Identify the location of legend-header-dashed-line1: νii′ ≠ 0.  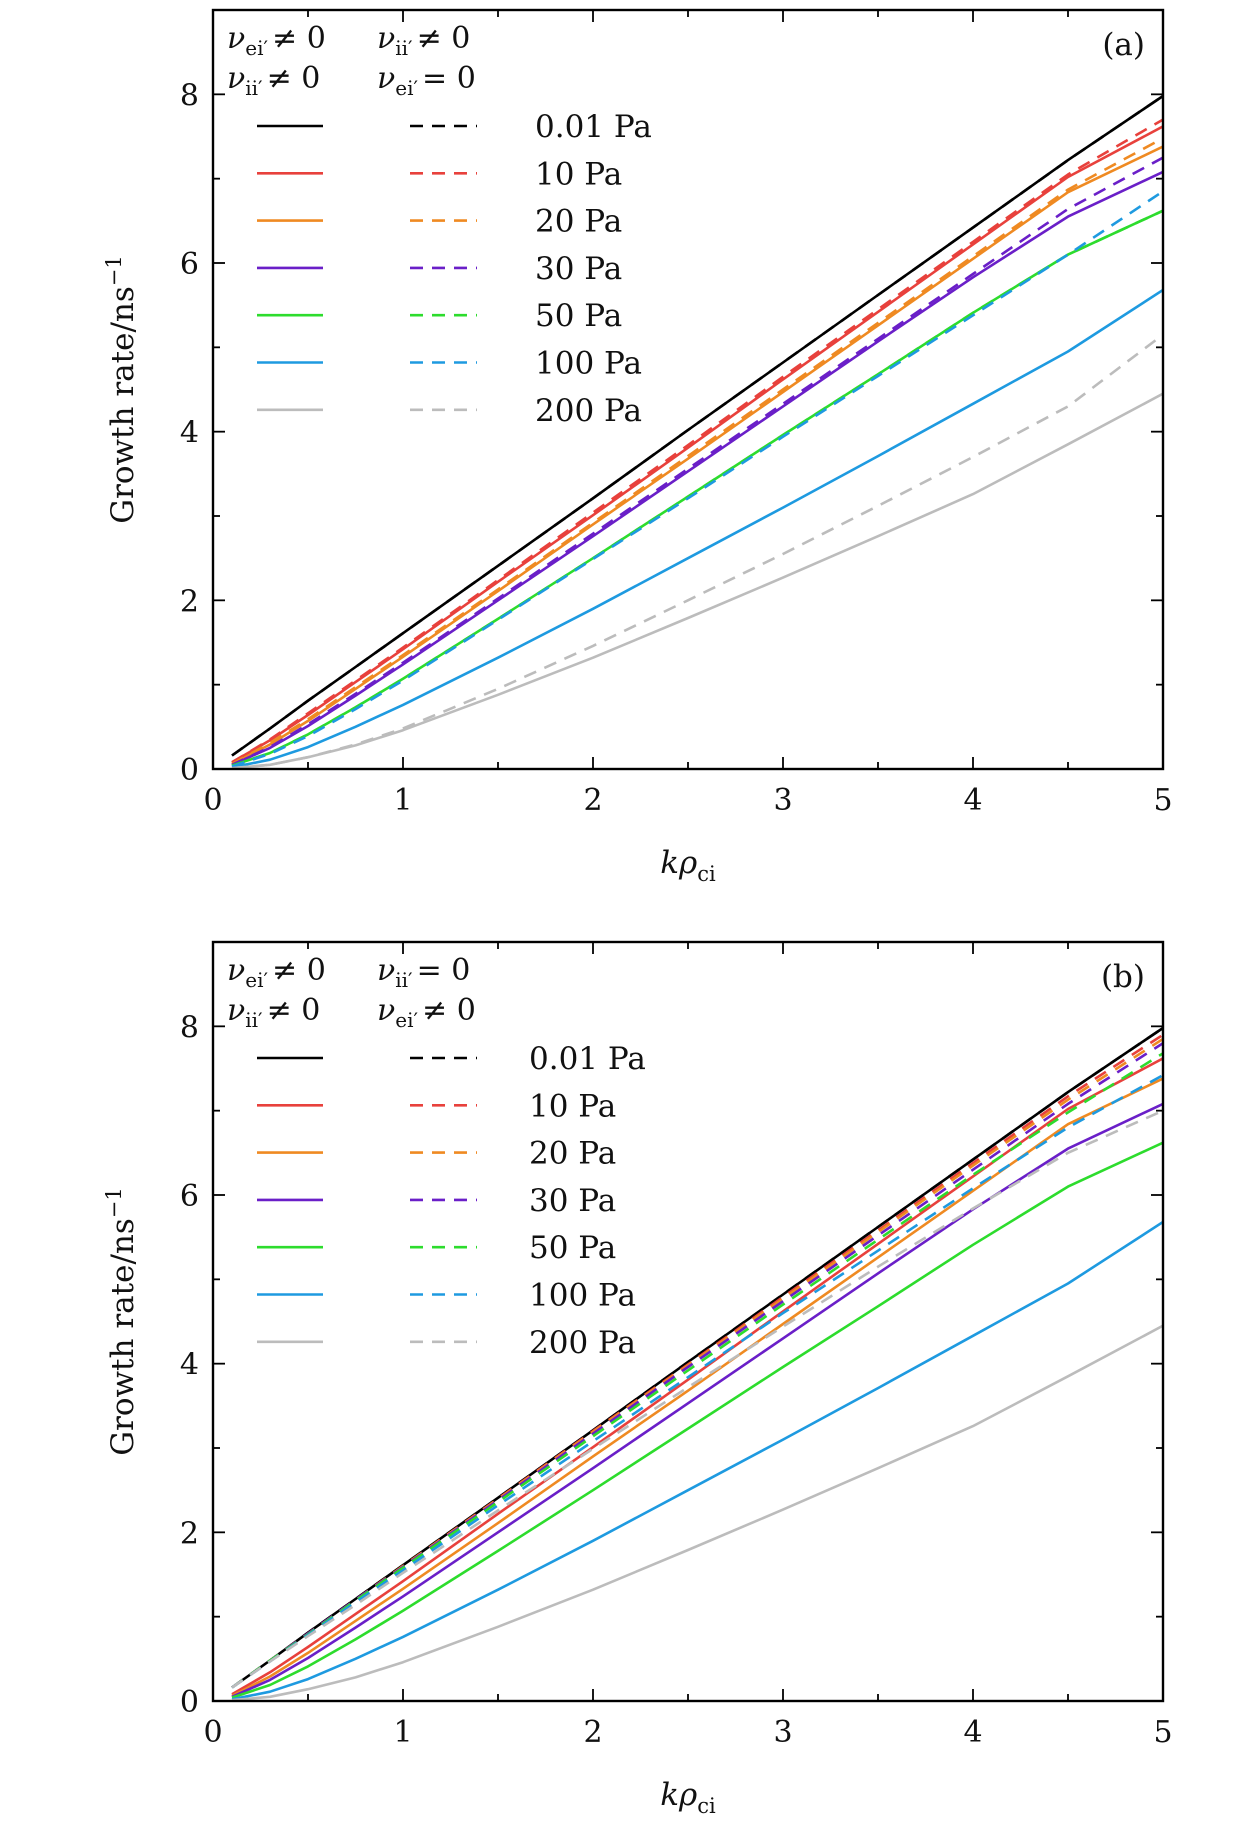
(423, 40).